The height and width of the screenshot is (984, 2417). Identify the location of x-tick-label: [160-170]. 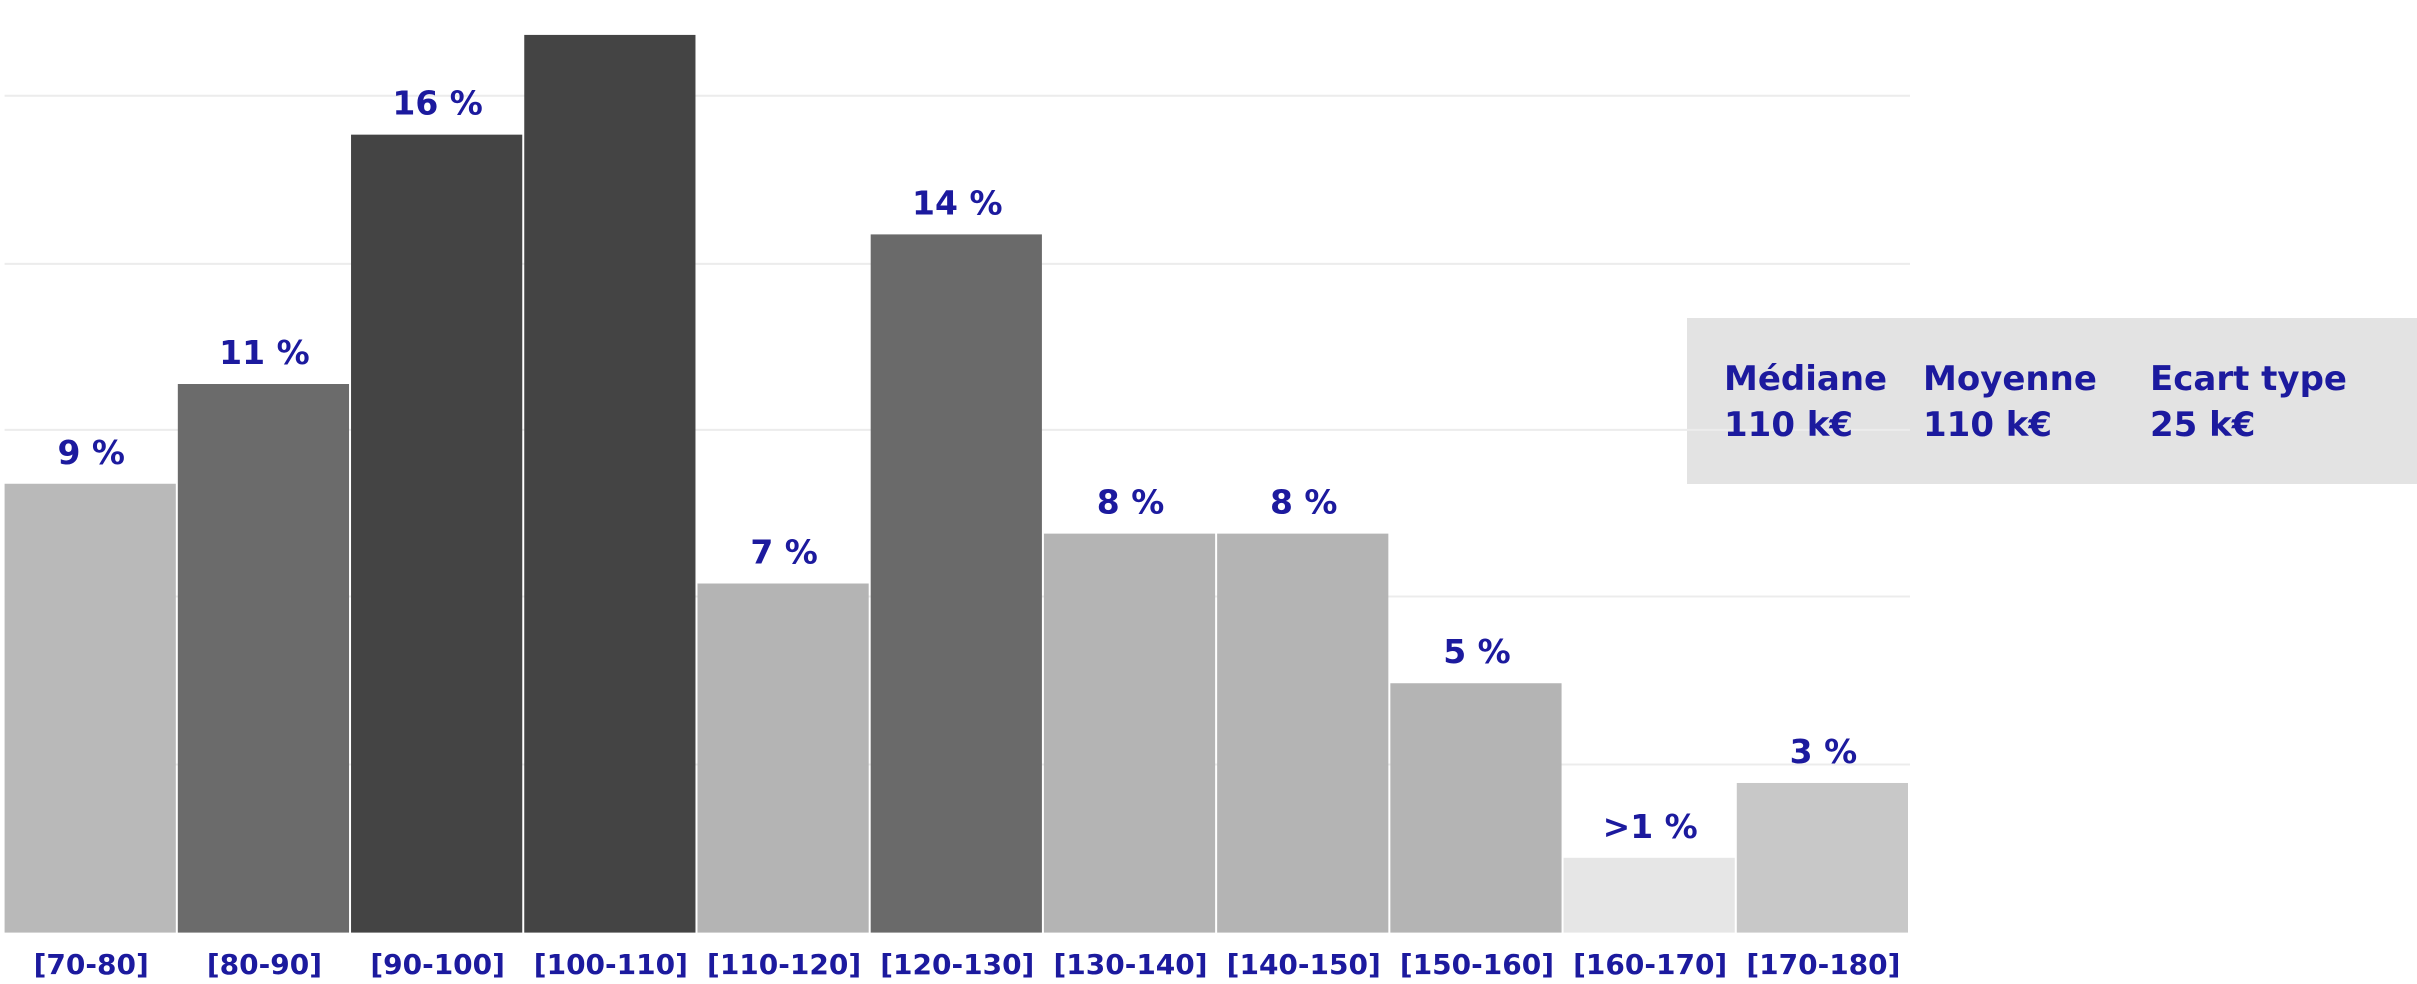
(1650, 964).